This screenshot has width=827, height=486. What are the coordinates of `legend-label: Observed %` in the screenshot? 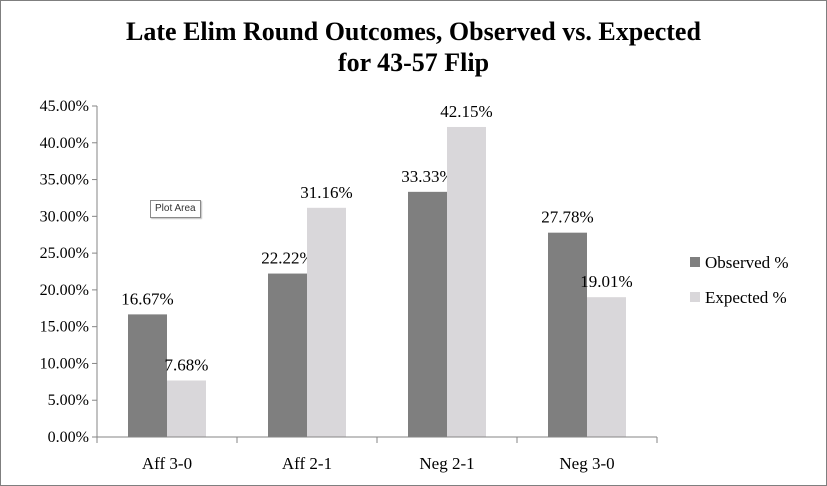 It's located at (747, 262).